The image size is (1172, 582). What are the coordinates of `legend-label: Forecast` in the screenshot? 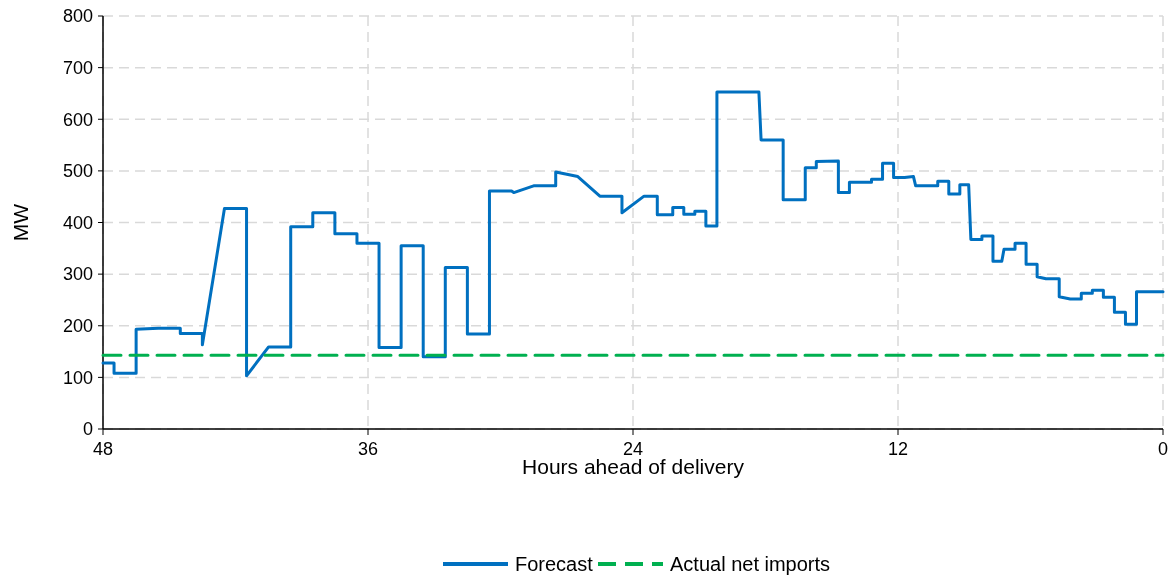 It's located at (554, 564).